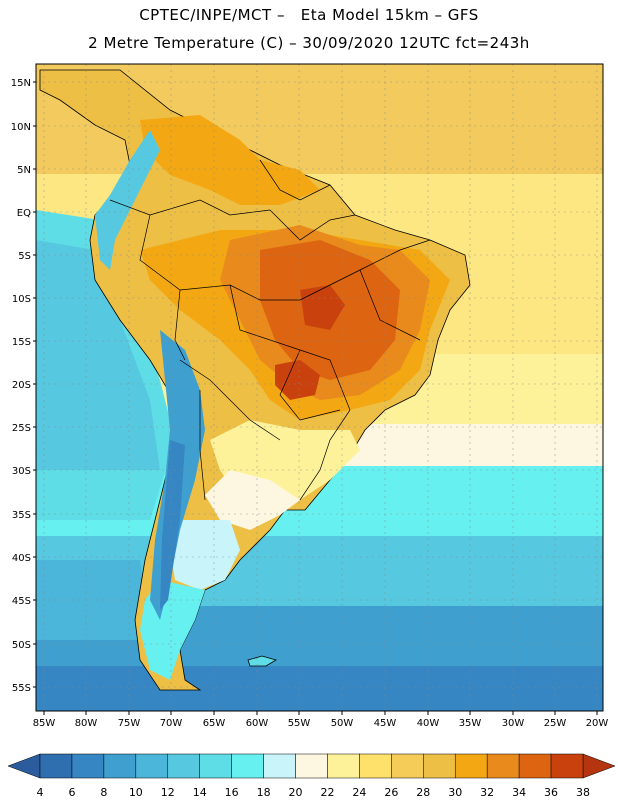  I want to click on colorbar-over-arrow, so click(599, 766).